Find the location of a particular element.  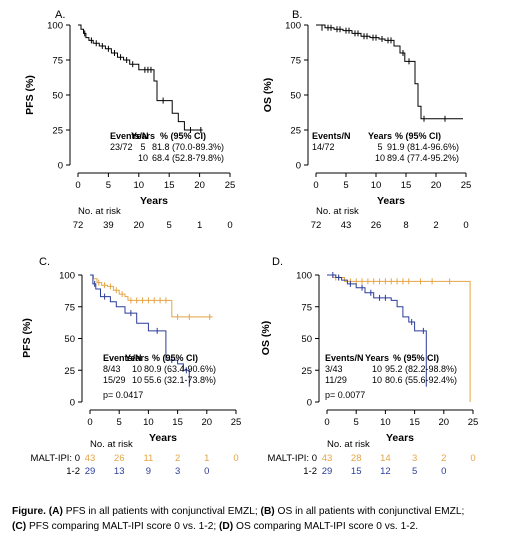

table-cell-events: 15/29 is located at coordinates (114, 380).